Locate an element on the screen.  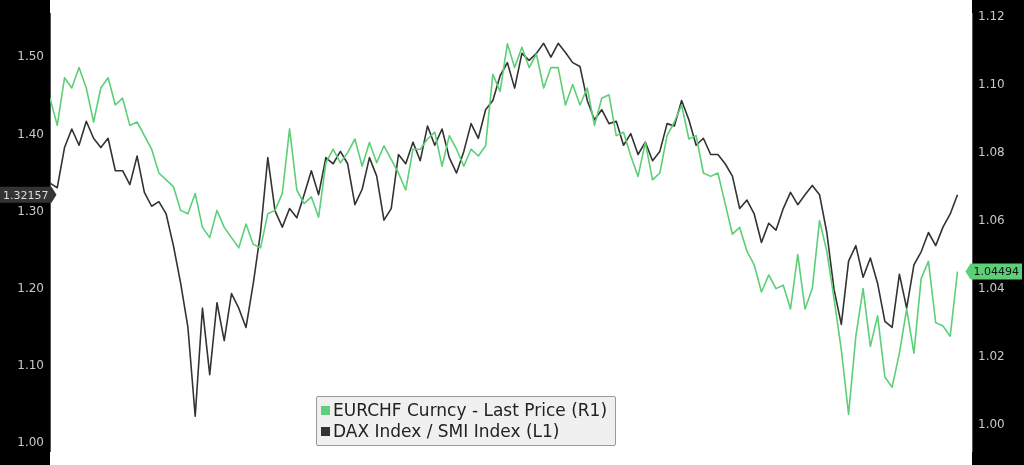
y-tick-label: 1.20 is located at coordinates (30, 287).